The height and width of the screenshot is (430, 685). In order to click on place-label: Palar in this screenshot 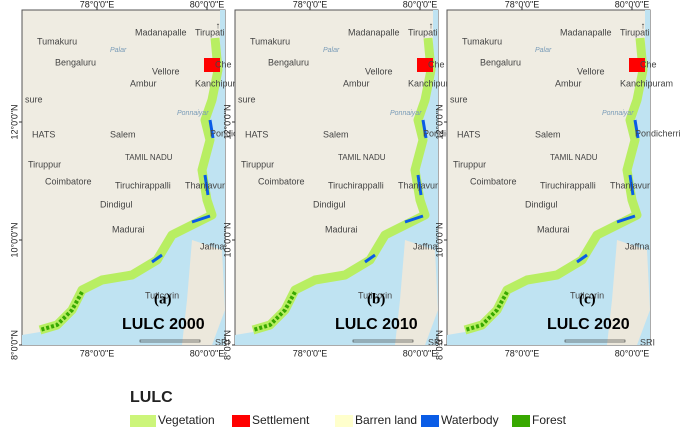, I will do `click(331, 50)`.